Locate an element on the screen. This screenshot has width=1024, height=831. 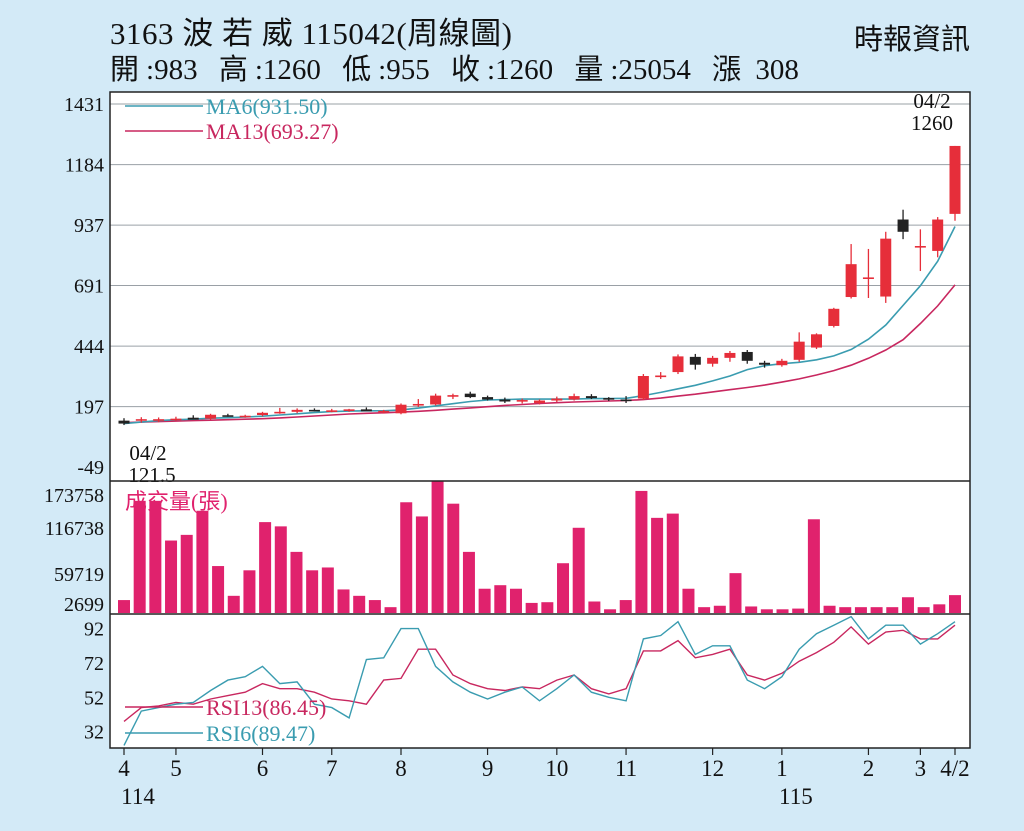
price-tick-label: 1184 is located at coordinates (84, 166).